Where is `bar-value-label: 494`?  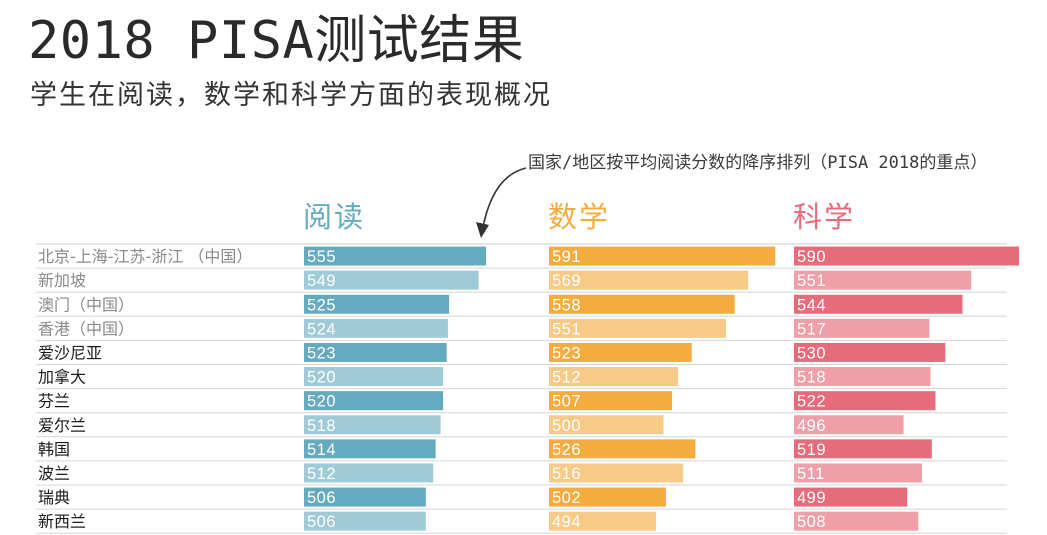
bar-value-label: 494 is located at coordinates (566, 522).